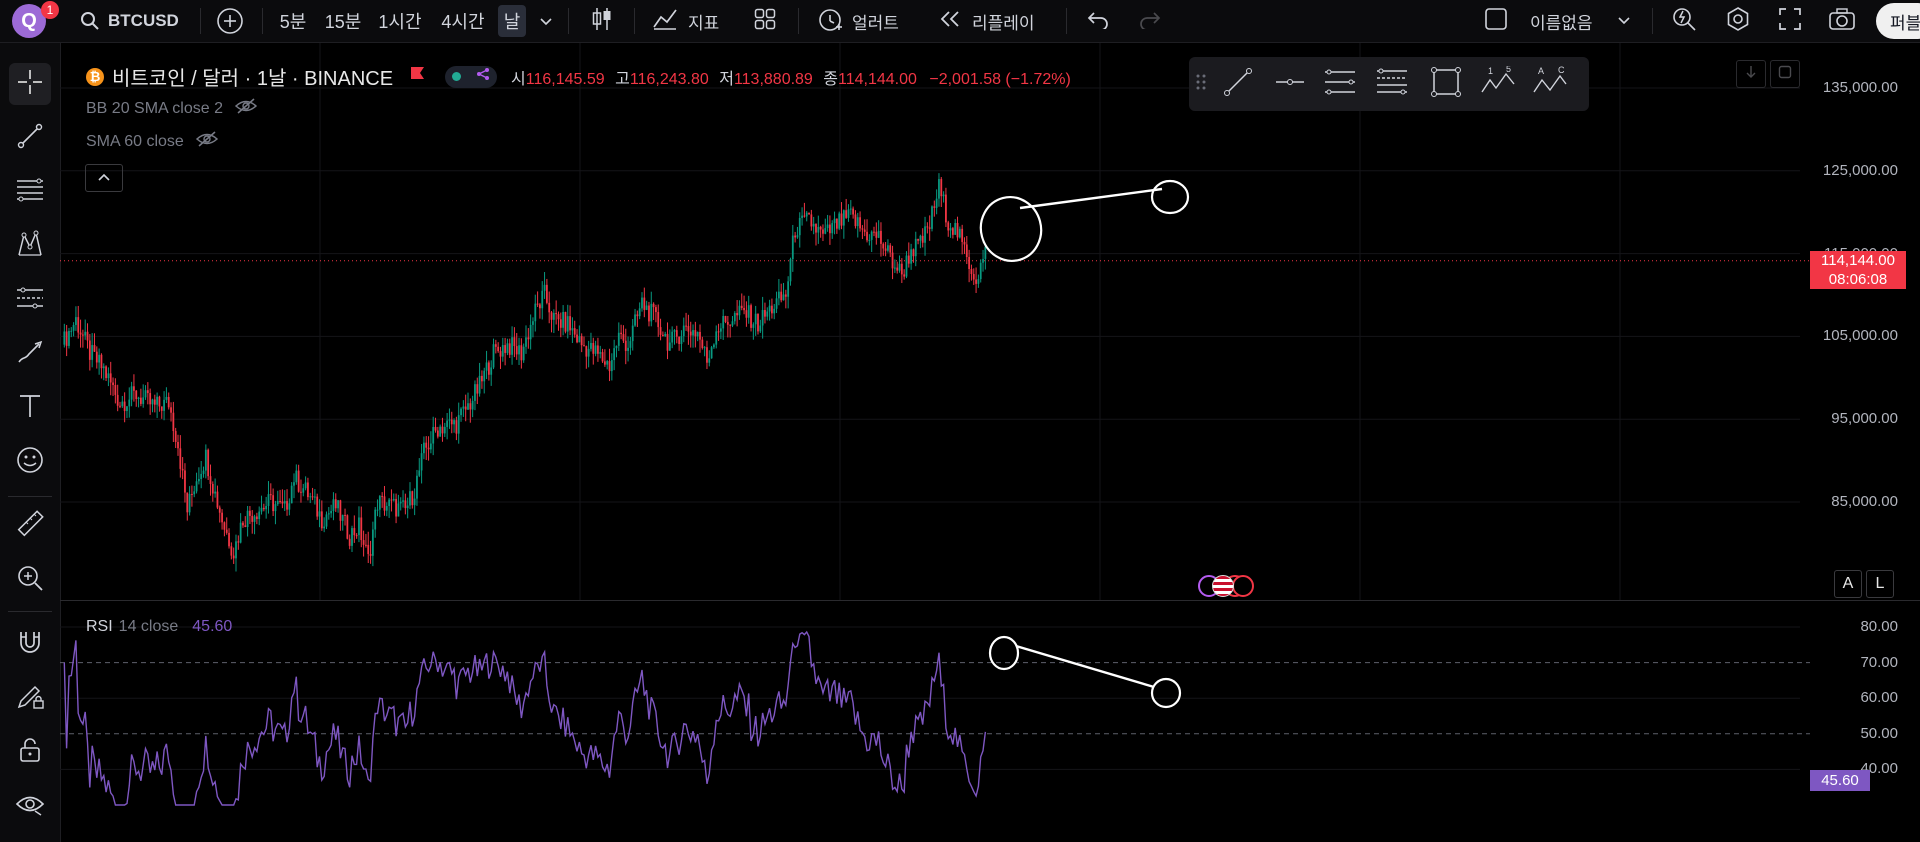 This screenshot has height=842, width=1920. What do you see at coordinates (1201, 84) in the screenshot?
I see `drag-handle` at bounding box center [1201, 84].